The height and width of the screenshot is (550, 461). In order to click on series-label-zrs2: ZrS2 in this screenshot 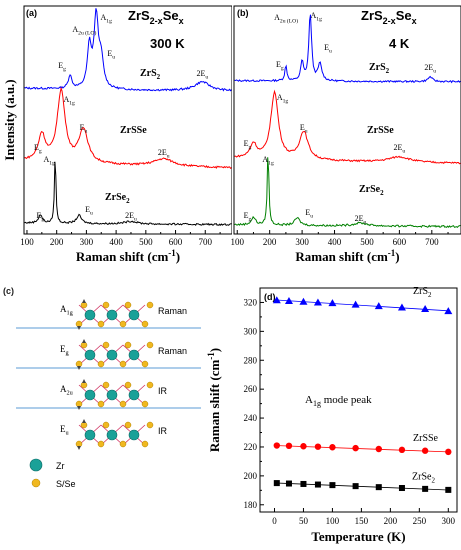, I will do `click(379, 68)`.